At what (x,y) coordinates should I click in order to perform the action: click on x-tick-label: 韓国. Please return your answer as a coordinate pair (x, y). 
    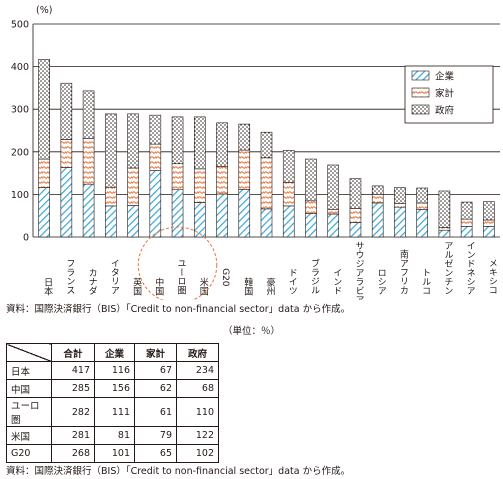
    Looking at the image, I should click on (247, 286).